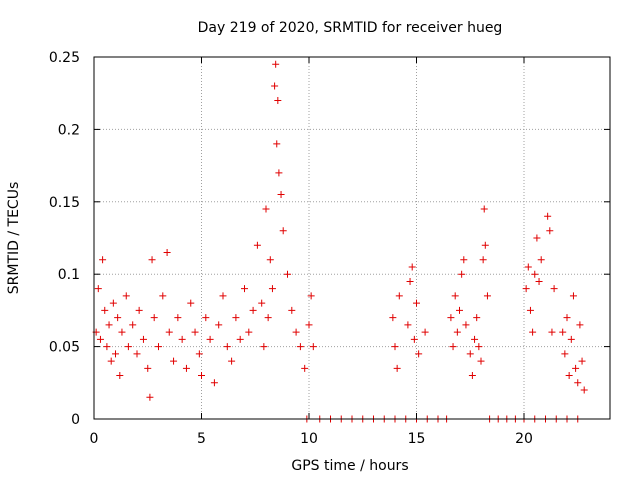  What do you see at coordinates (64, 203) in the screenshot?
I see `y-tick-label: 0.15` at bounding box center [64, 203].